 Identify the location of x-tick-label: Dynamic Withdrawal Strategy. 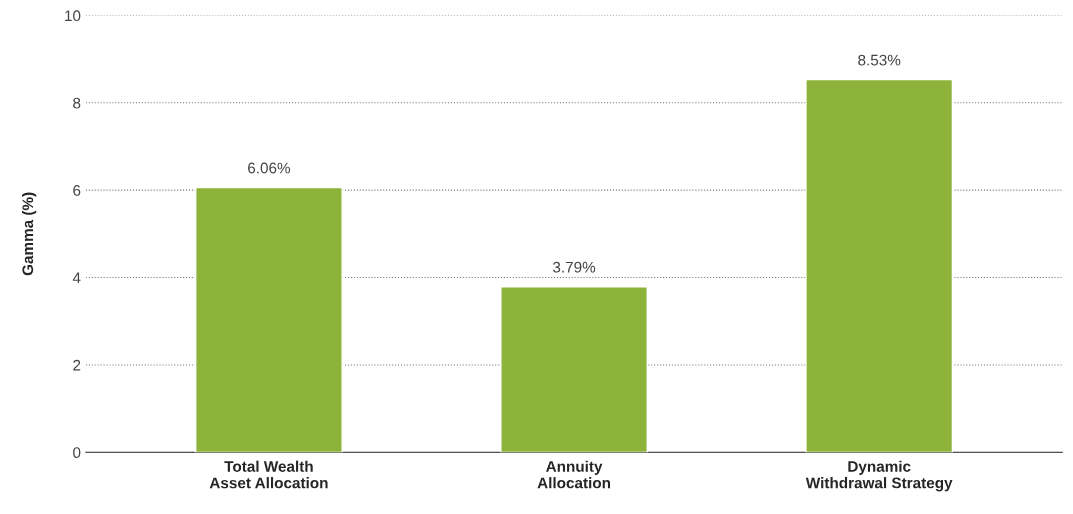
(879, 476).